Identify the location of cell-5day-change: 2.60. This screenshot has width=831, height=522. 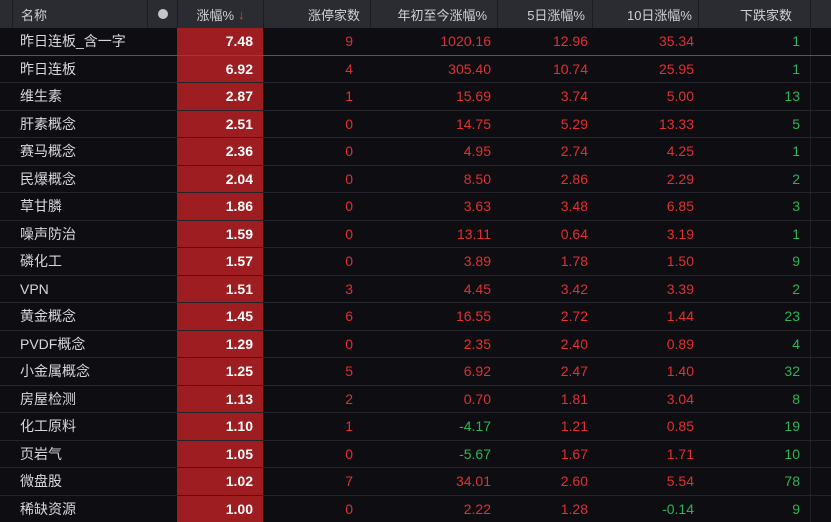
(574, 481).